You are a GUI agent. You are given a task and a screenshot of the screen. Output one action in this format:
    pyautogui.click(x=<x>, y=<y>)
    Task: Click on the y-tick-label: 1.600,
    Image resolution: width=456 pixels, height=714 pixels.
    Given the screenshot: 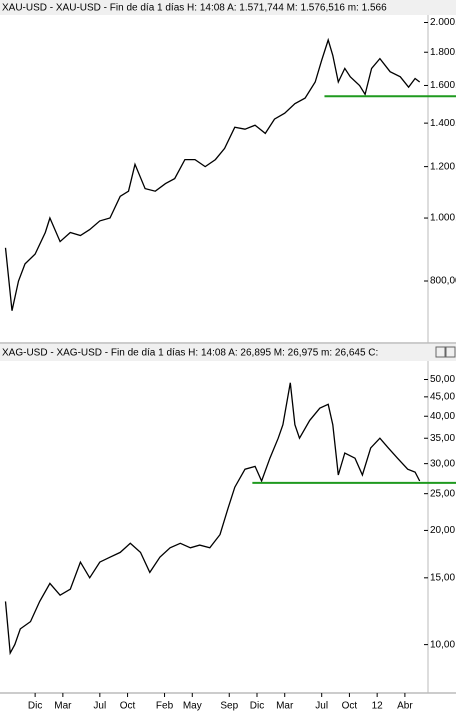 What is the action you would take?
    pyautogui.click(x=443, y=85)
    